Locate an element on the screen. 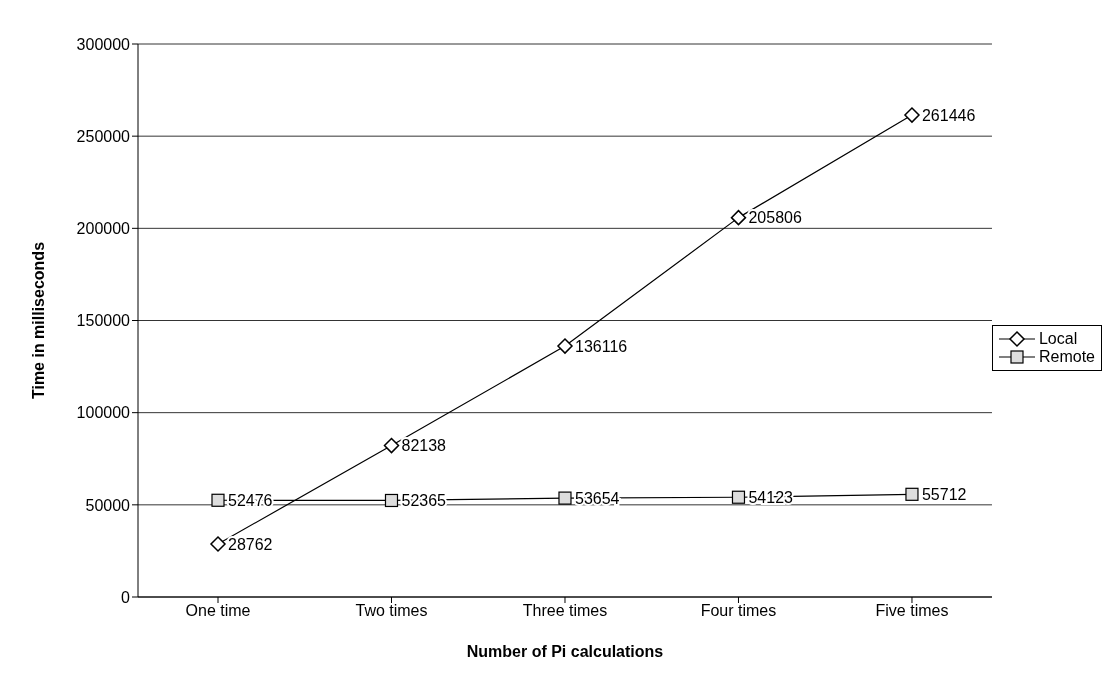 This screenshot has height=695, width=1120. data-label: 261446 is located at coordinates (948, 115).